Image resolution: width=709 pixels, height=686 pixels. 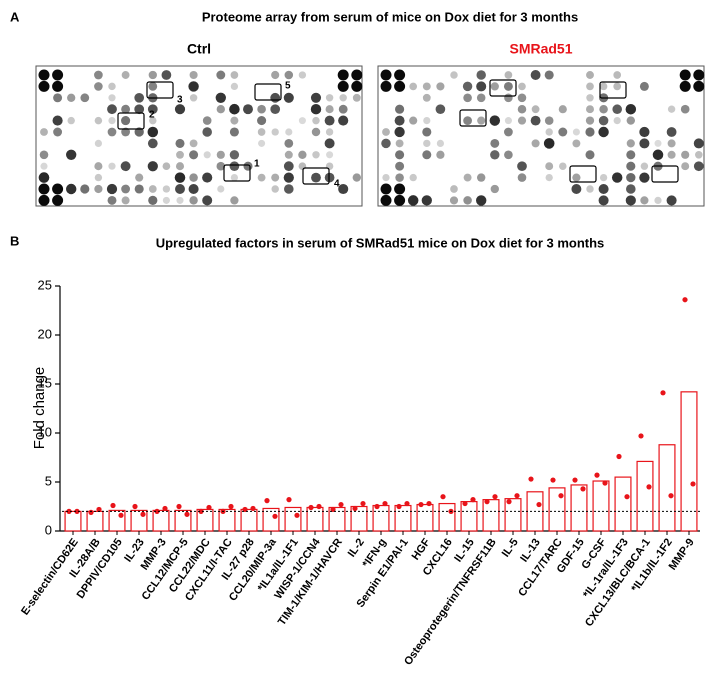 I want to click on panel-label: A, so click(x=15, y=16).